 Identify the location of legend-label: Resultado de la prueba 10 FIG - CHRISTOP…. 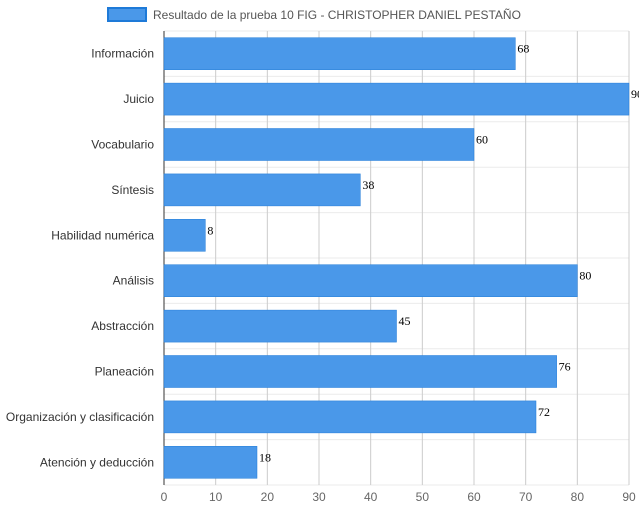
(337, 15).